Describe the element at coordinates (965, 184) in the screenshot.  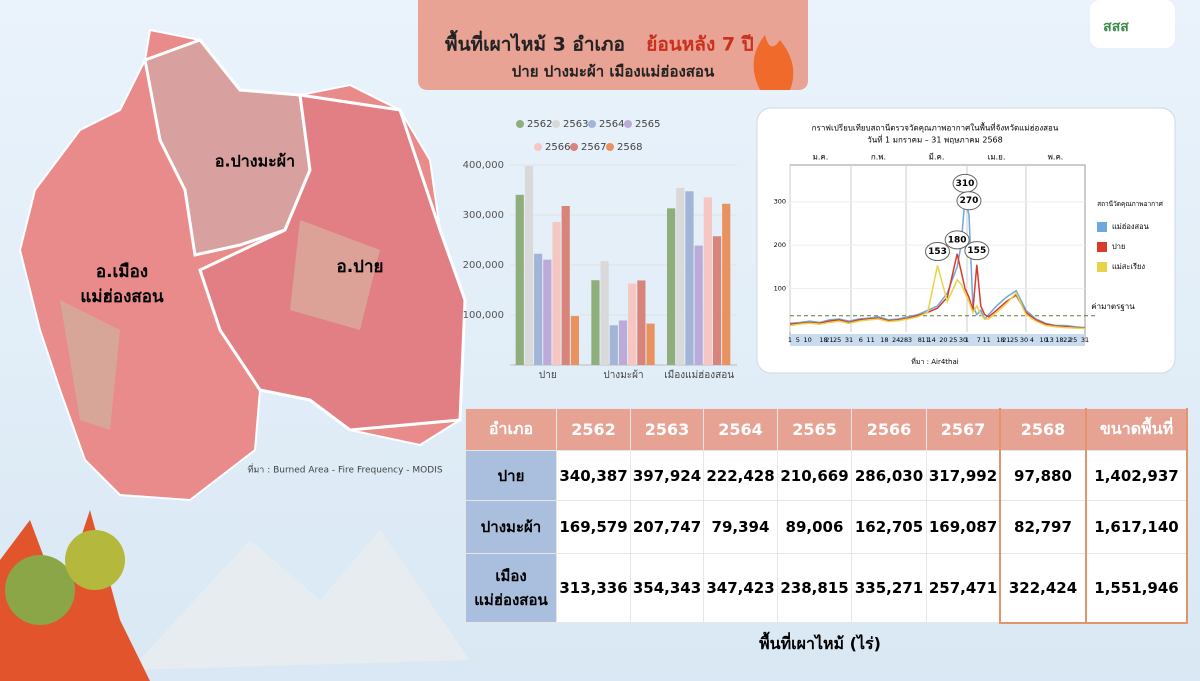
I see `annotation: 310` at that location.